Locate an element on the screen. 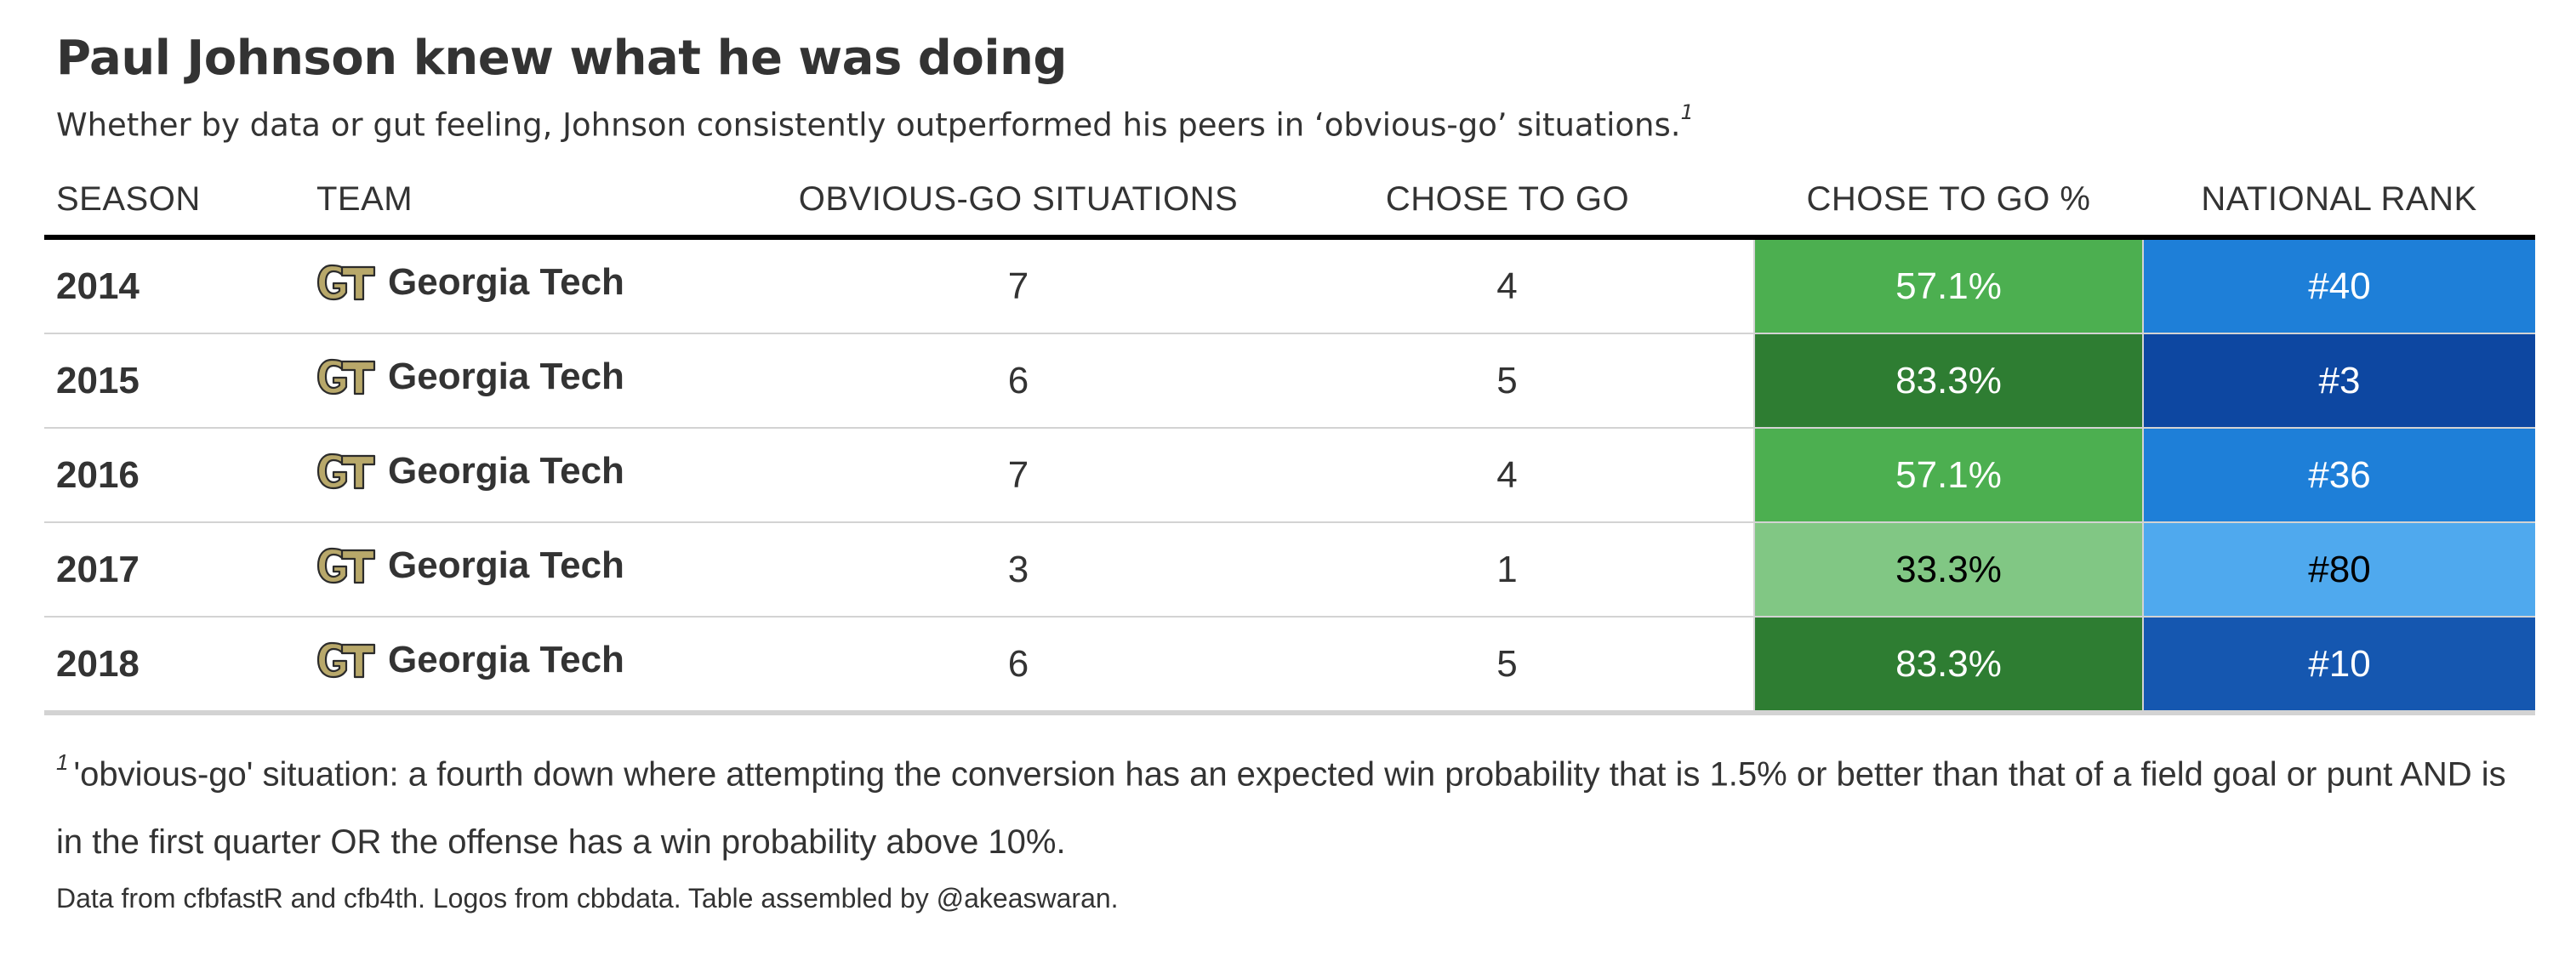  column-header-chose-to-go: CHOSE TO GO is located at coordinates (1507, 201).